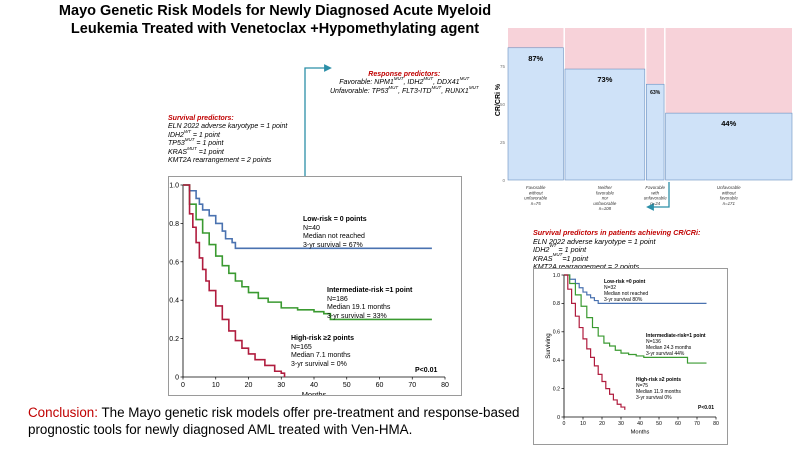  Describe the element at coordinates (370, 290) in the screenshot. I see `km-main-int-title: Intermediate-risk =1 point` at that location.